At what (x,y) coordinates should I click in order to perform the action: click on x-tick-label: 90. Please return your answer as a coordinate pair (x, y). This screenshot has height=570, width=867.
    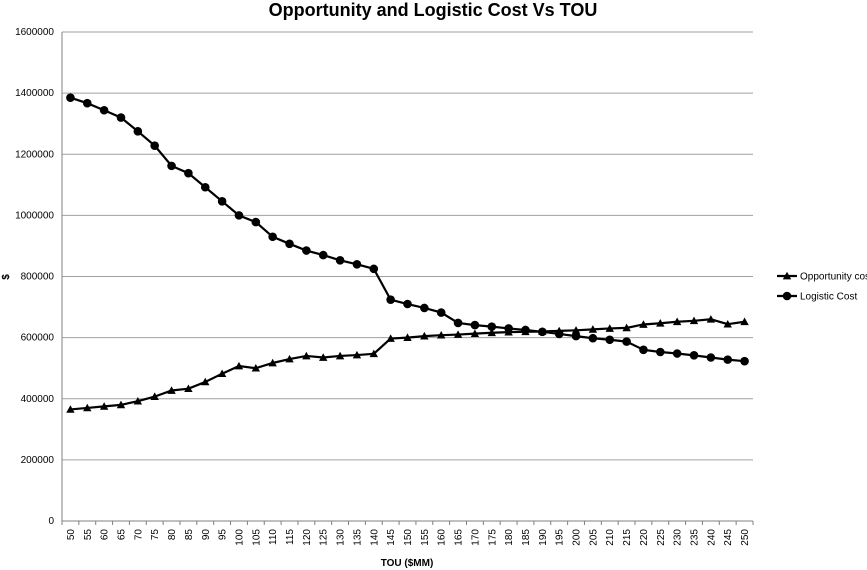
    Looking at the image, I should click on (206, 535).